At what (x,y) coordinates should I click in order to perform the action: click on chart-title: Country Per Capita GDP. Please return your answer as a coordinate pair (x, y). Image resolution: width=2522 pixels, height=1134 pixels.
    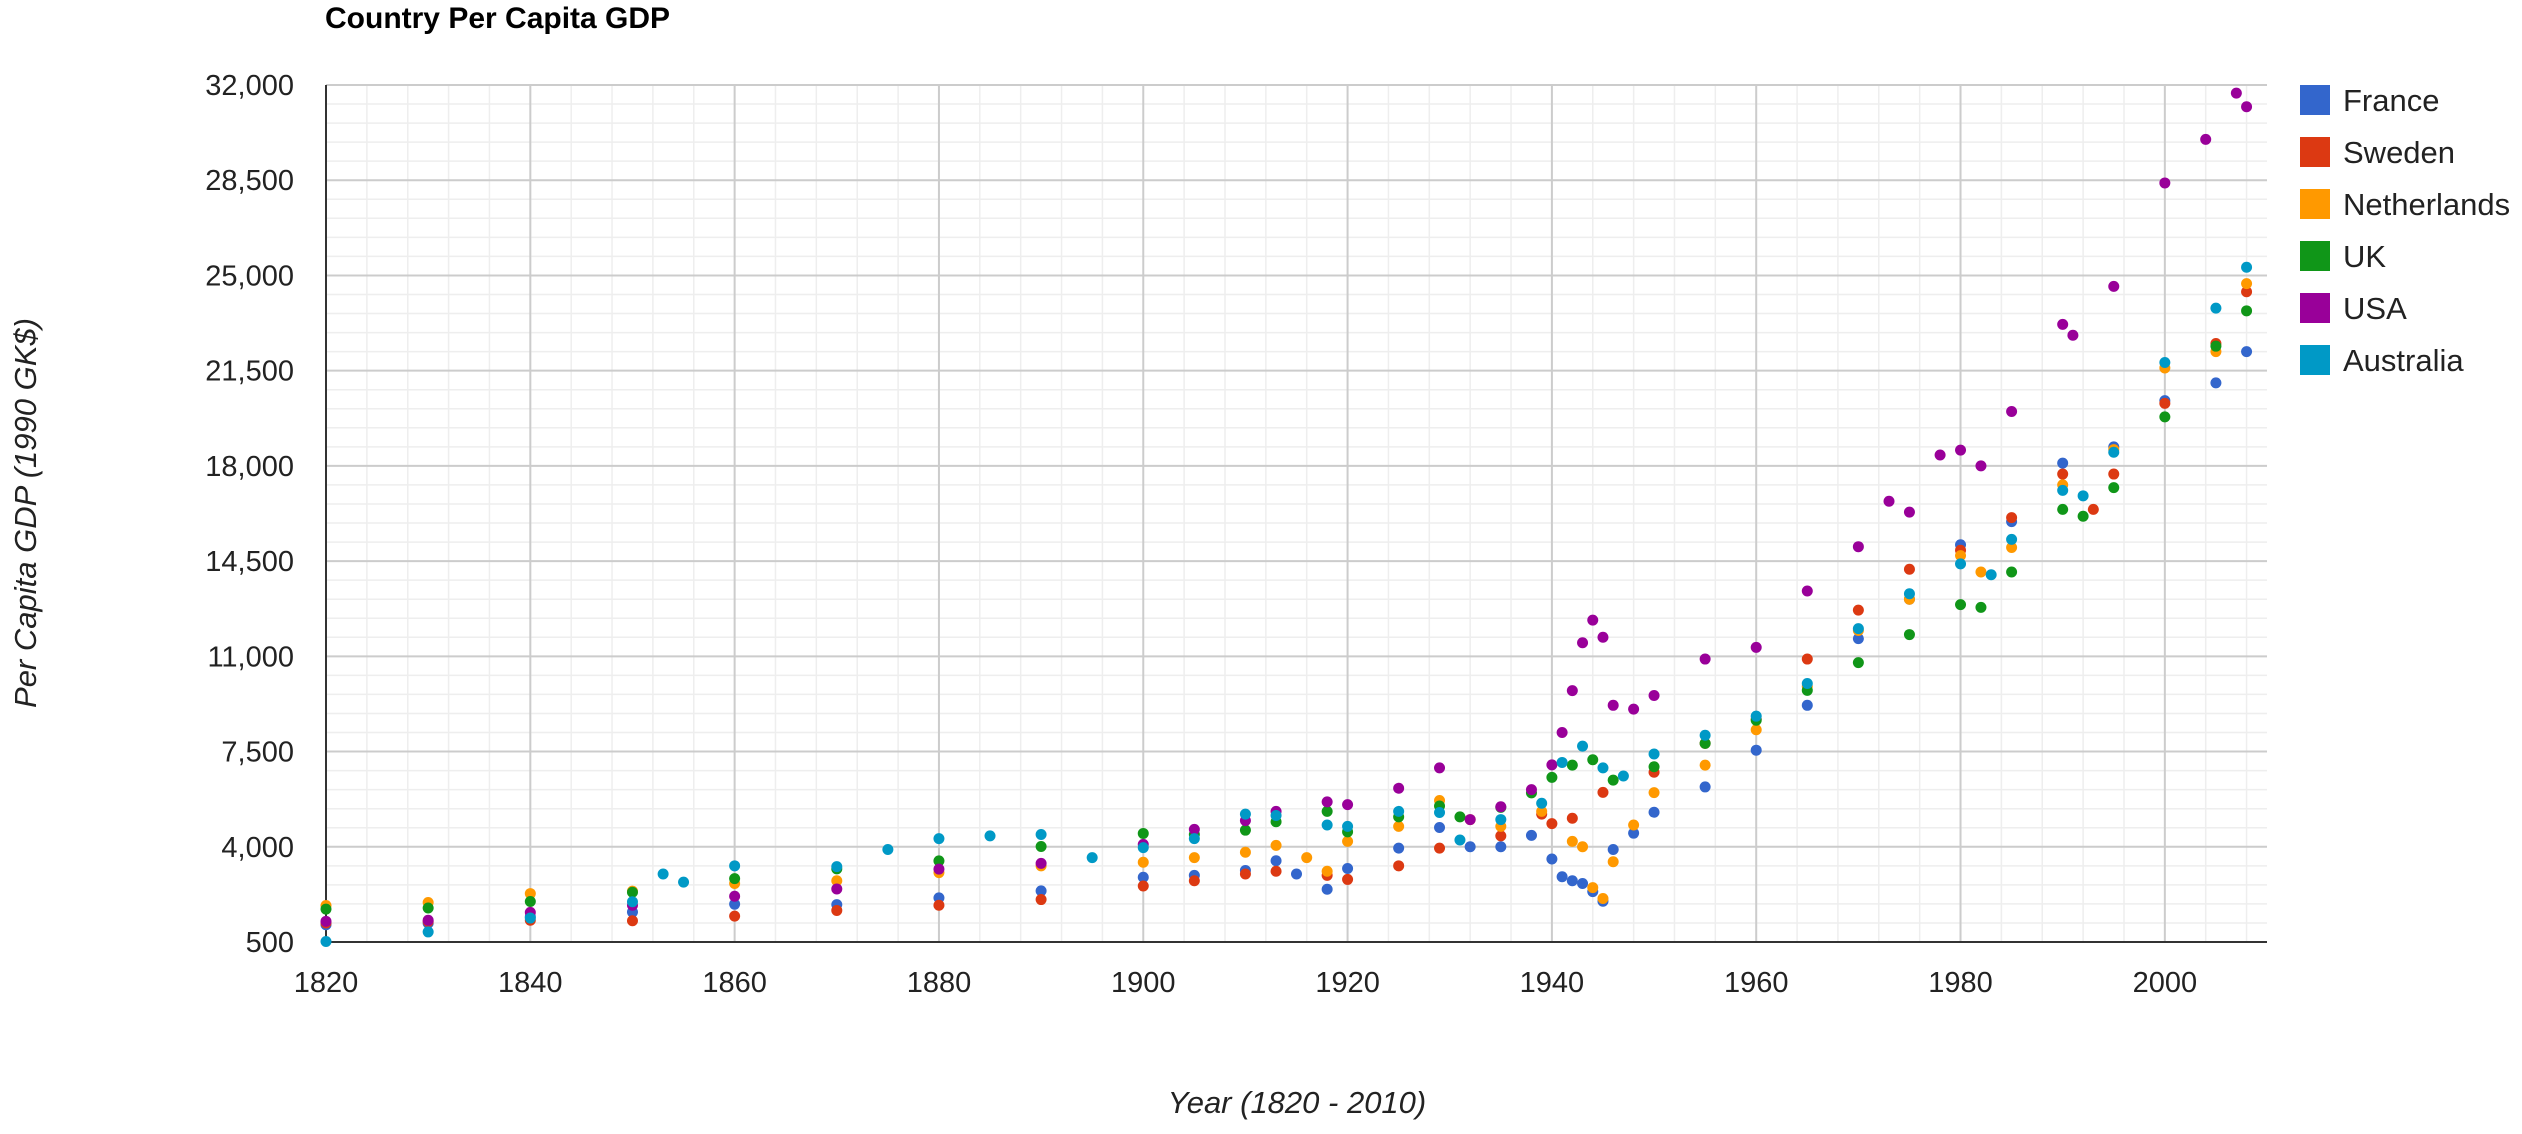
    Looking at the image, I should click on (497, 18).